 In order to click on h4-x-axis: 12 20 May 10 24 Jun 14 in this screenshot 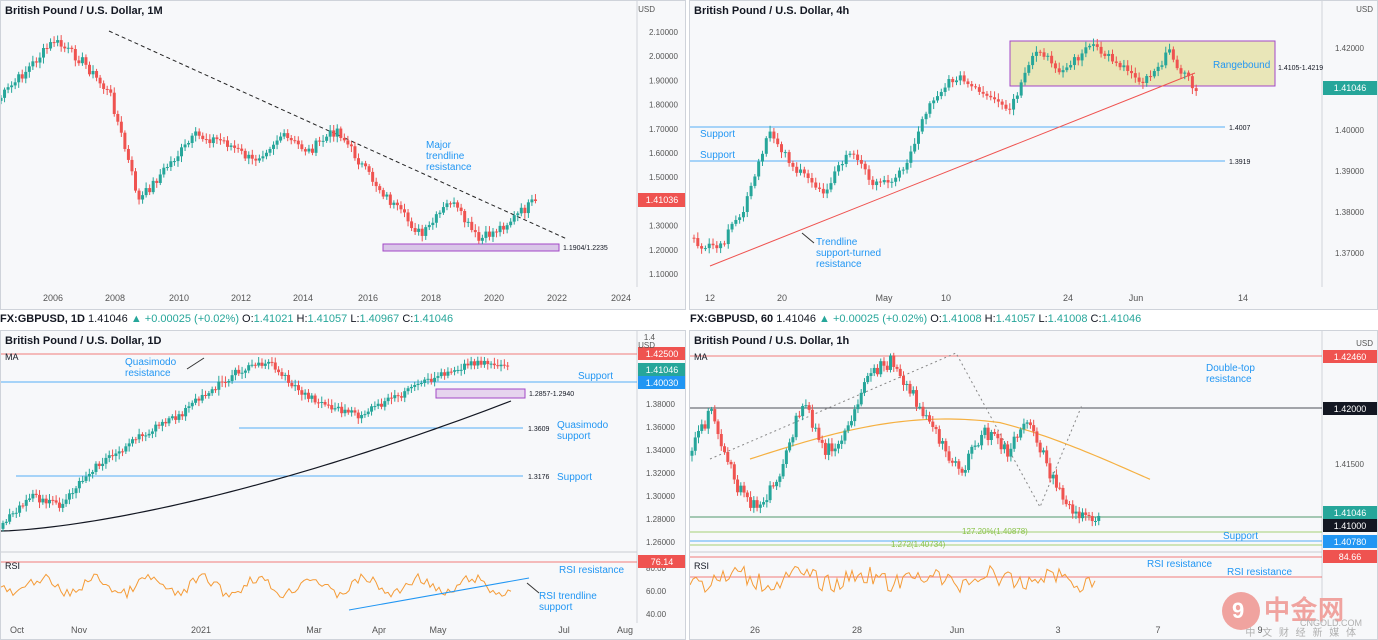, I will do `click(976, 298)`.